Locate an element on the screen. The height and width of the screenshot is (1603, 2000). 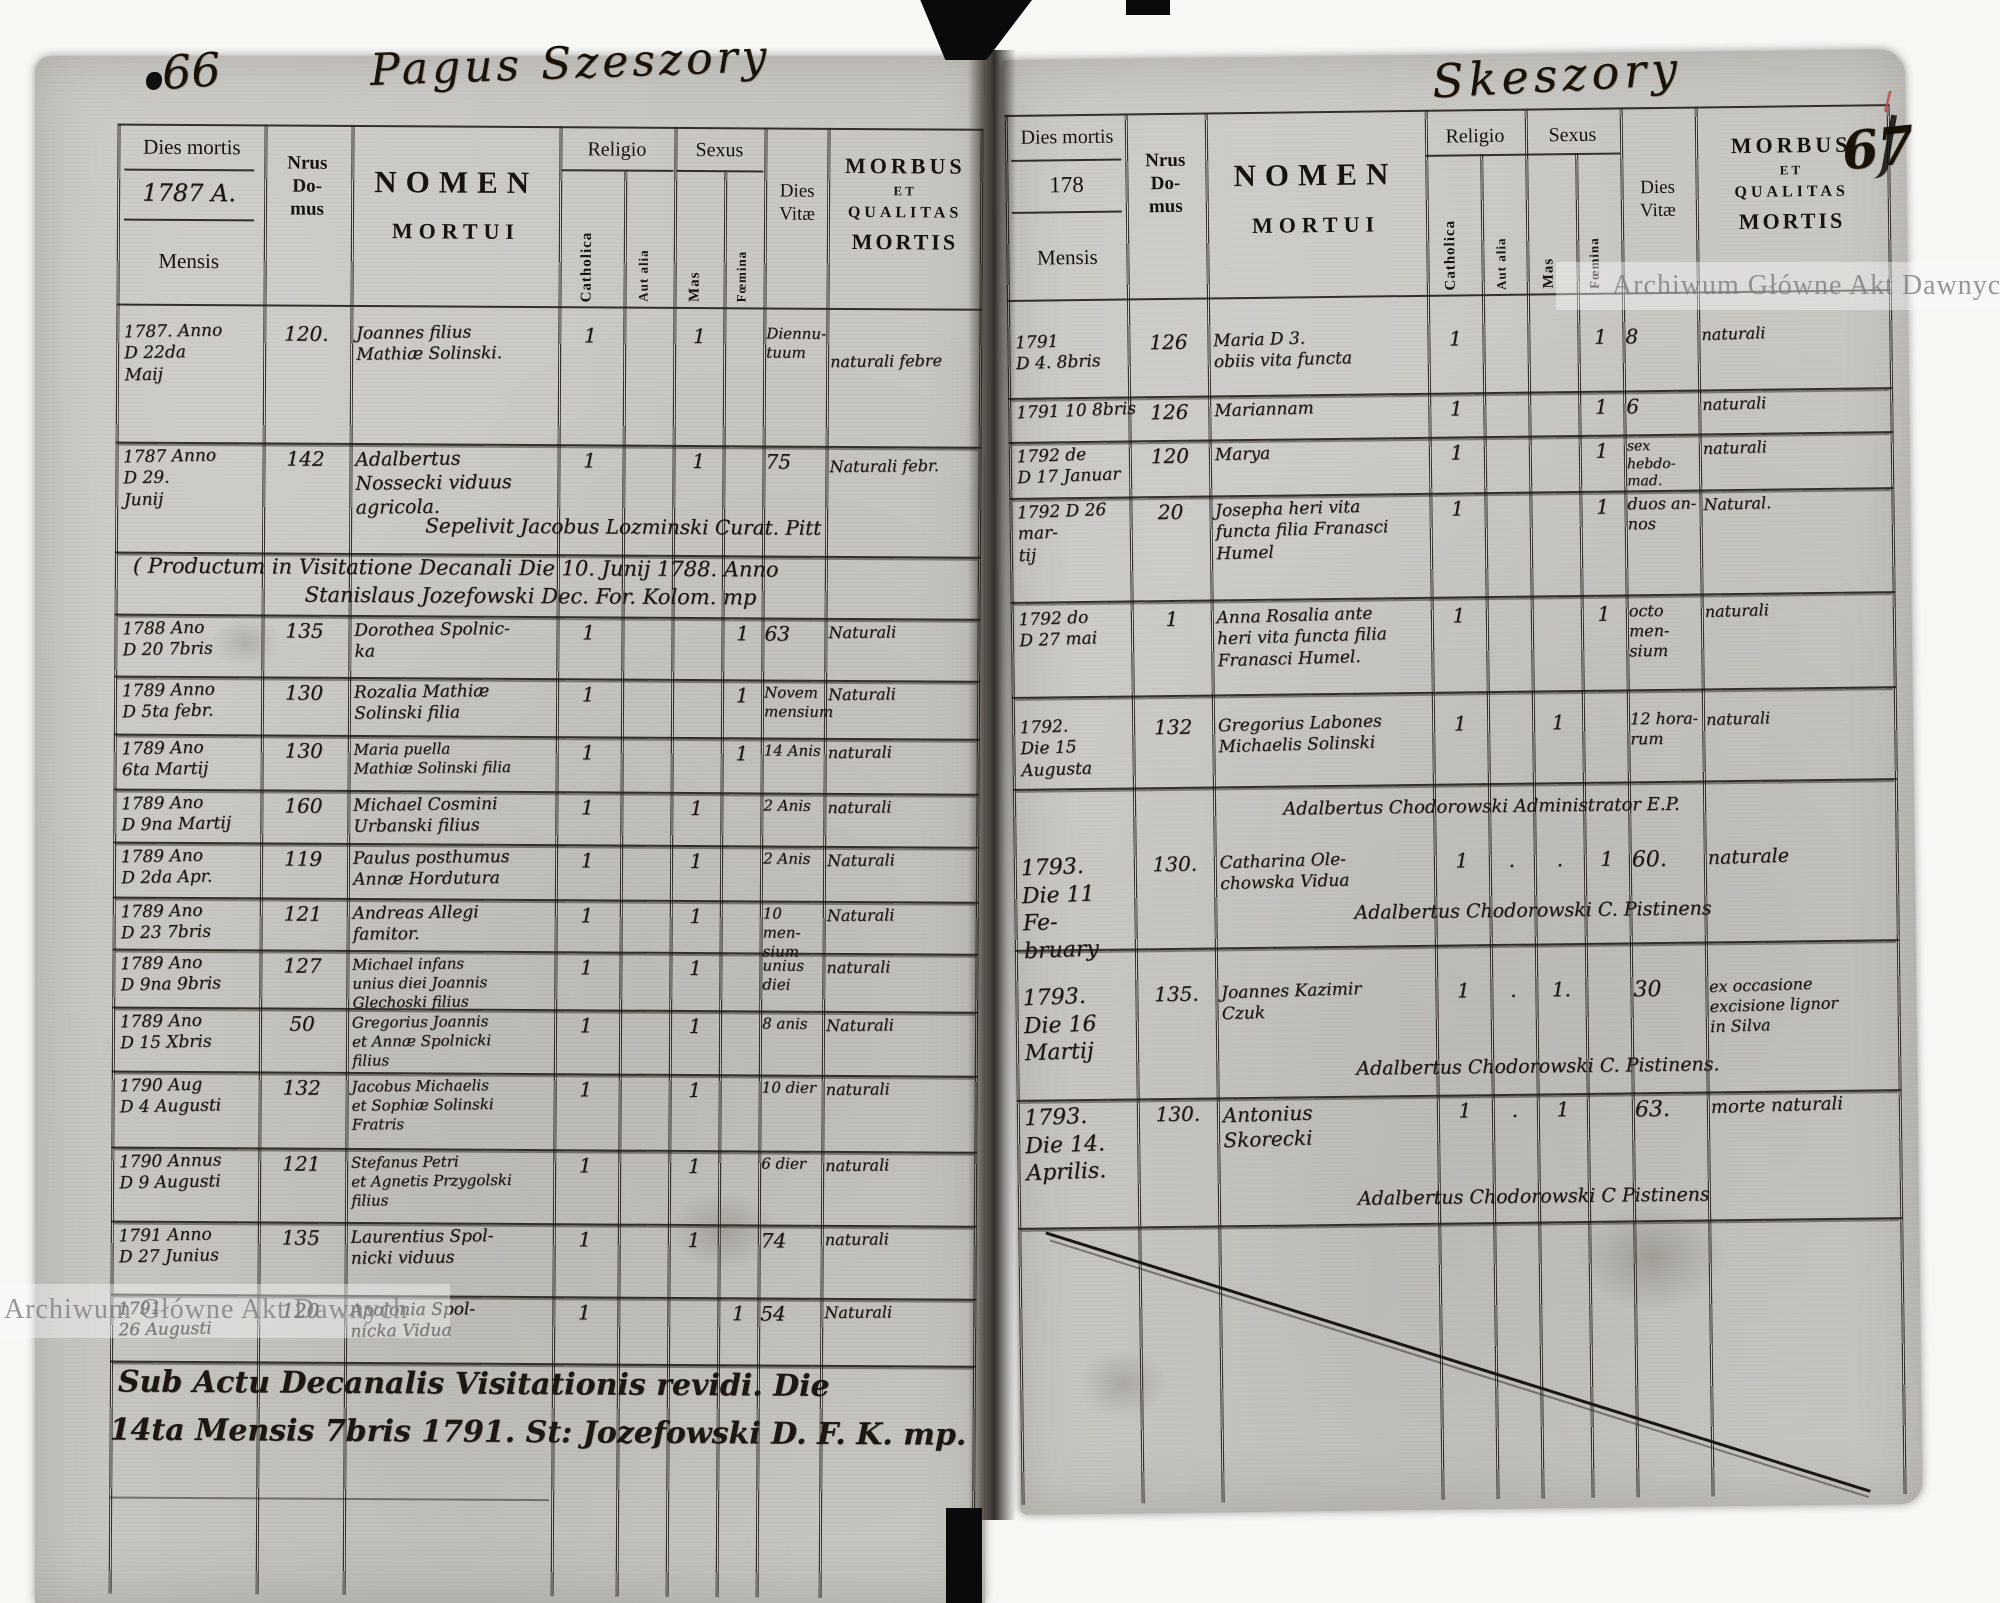
name-cell: Maria puella Mathiæ Solinski filia is located at coordinates (432, 758).